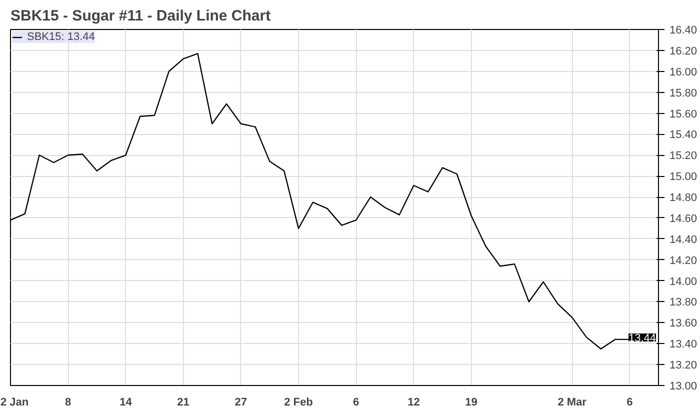  Describe the element at coordinates (68, 402) in the screenshot. I see `x-tick-label: 8` at that location.